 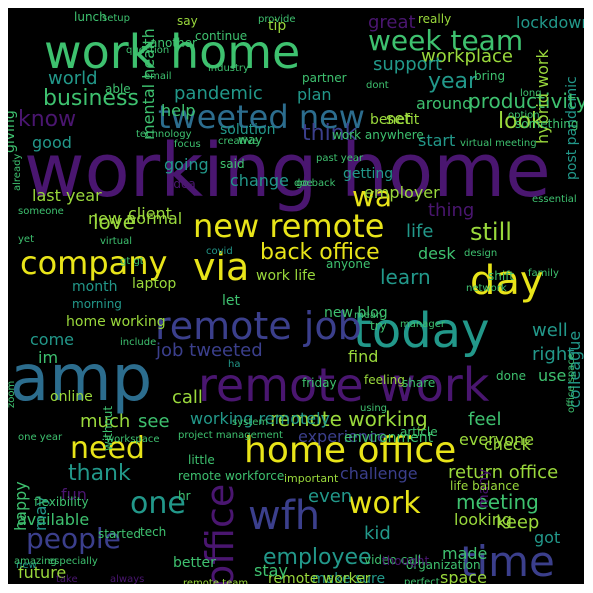 What do you see at coordinates (67, 195) in the screenshot?
I see `cloud-word: last year` at bounding box center [67, 195].